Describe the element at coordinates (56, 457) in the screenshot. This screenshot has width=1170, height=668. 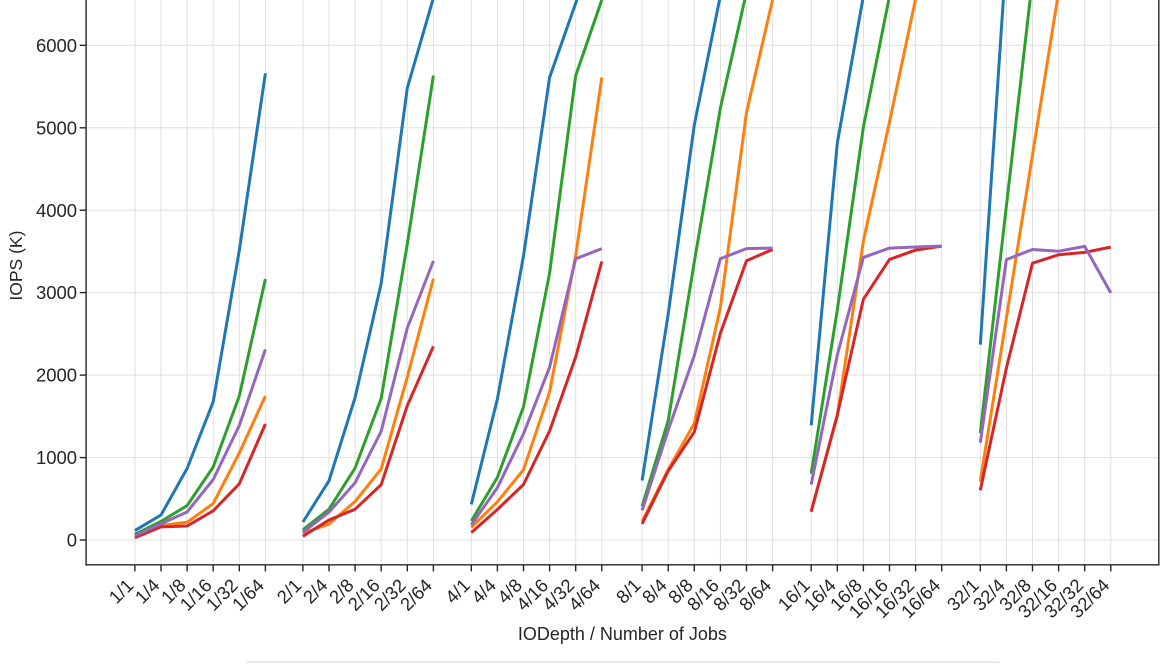
I see `svg-text: 1000` at that location.